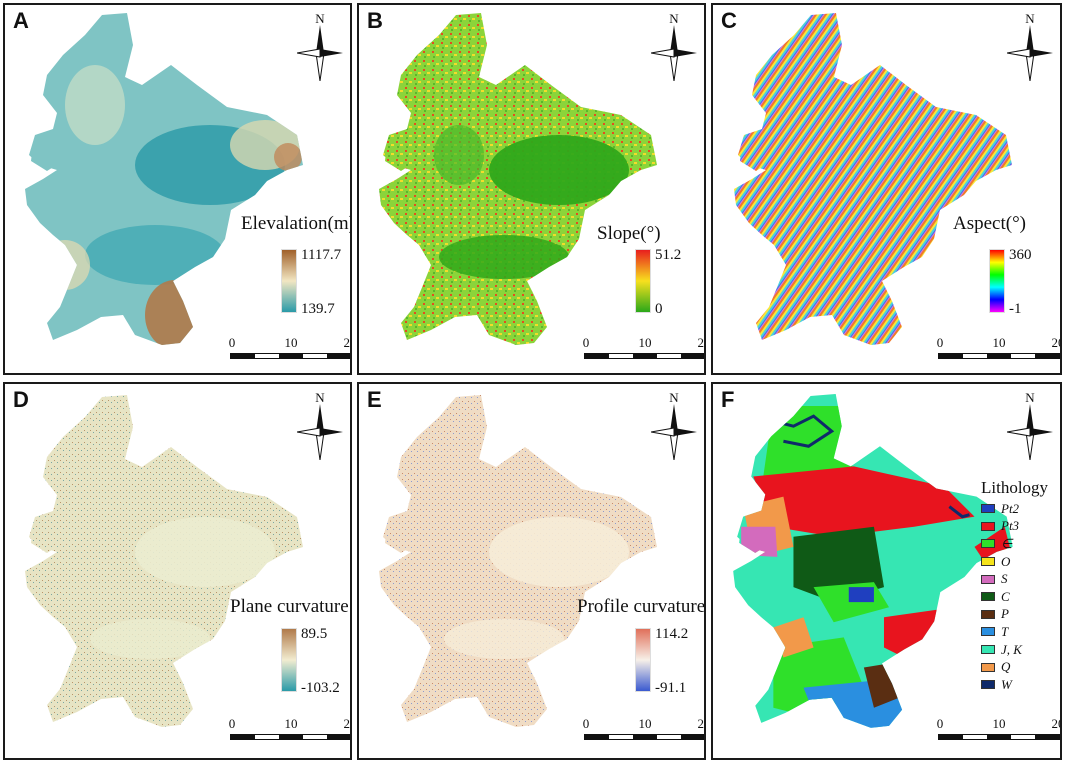 The width and height of the screenshot is (1065, 763). What do you see at coordinates (629, 233) in the screenshot?
I see `legend-title: Slope(°)` at bounding box center [629, 233].